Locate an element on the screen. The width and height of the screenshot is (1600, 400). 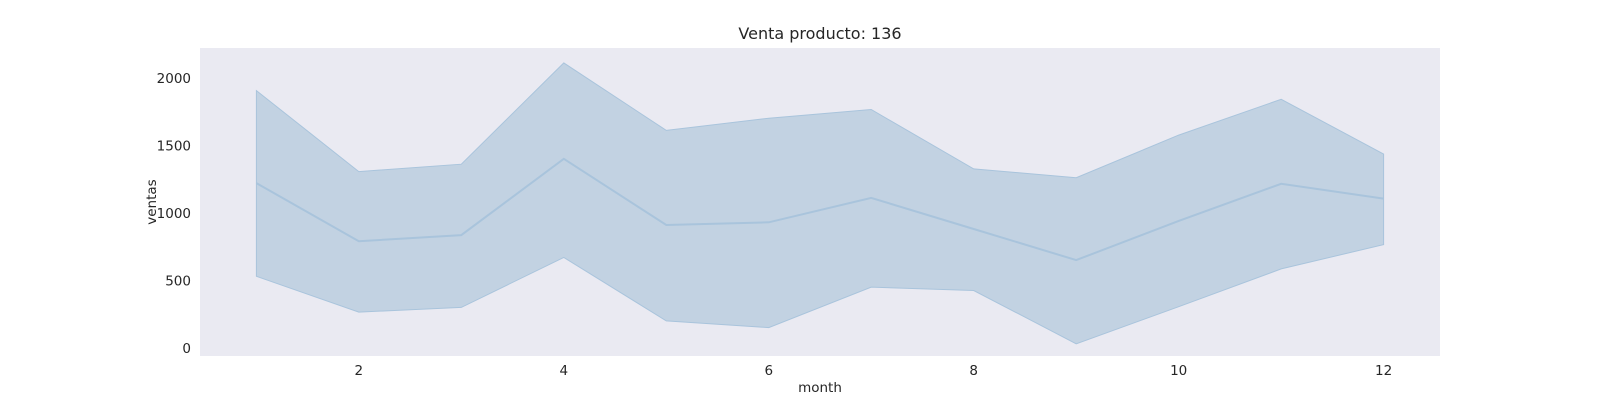
x-tick-label: 12 is located at coordinates (1383, 371).